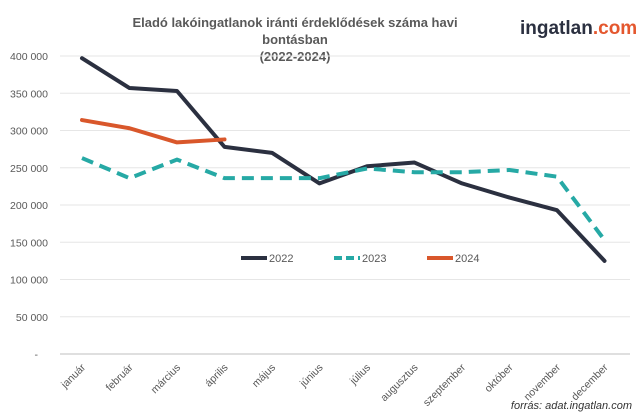 This screenshot has height=418, width=640. What do you see at coordinates (29, 57) in the screenshot?
I see `y-tick-label: 400 000` at bounding box center [29, 57].